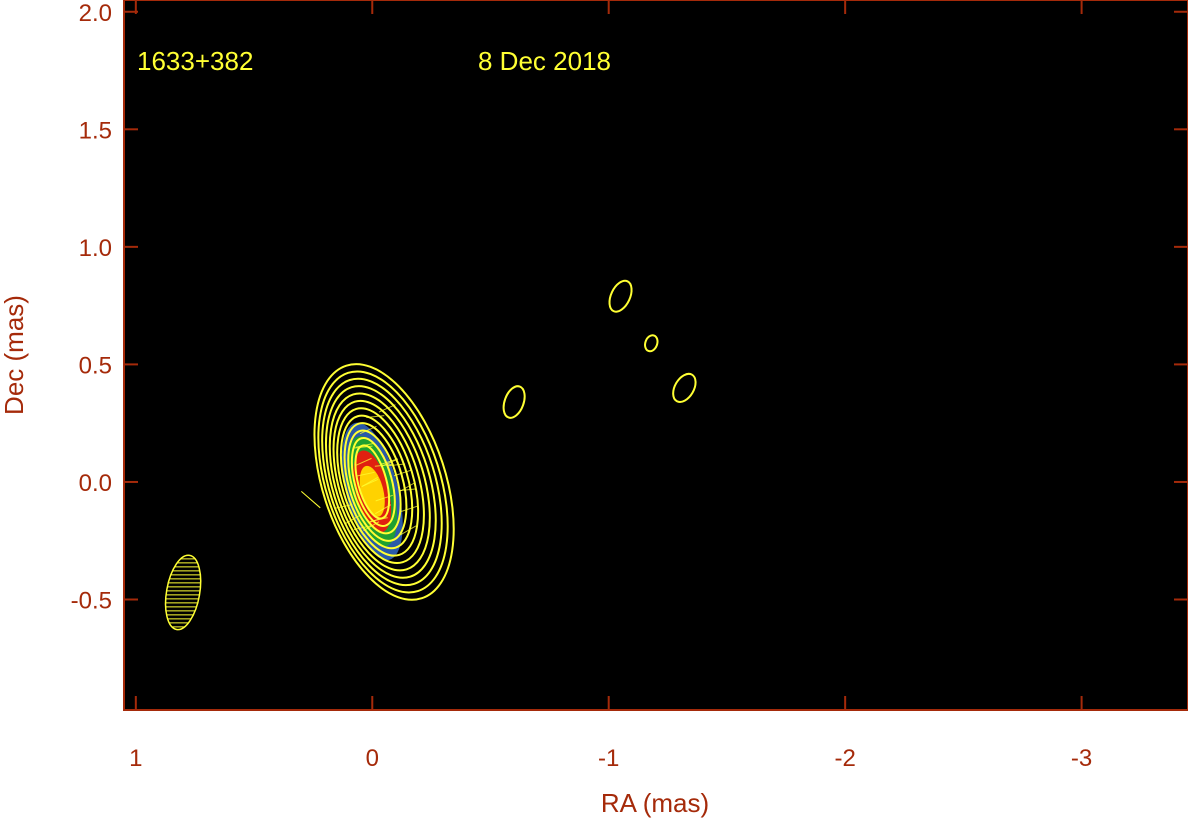  Describe the element at coordinates (372, 758) in the screenshot. I see `x-tick-label: 0` at that location.